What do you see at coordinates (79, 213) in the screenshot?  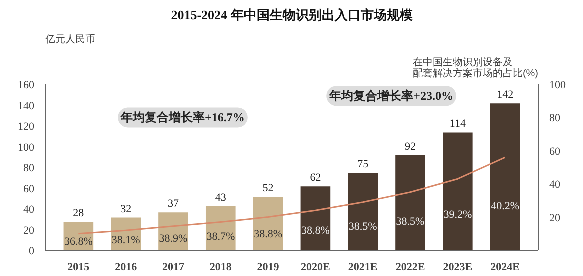 I see `data-label: 28` at bounding box center [79, 213].